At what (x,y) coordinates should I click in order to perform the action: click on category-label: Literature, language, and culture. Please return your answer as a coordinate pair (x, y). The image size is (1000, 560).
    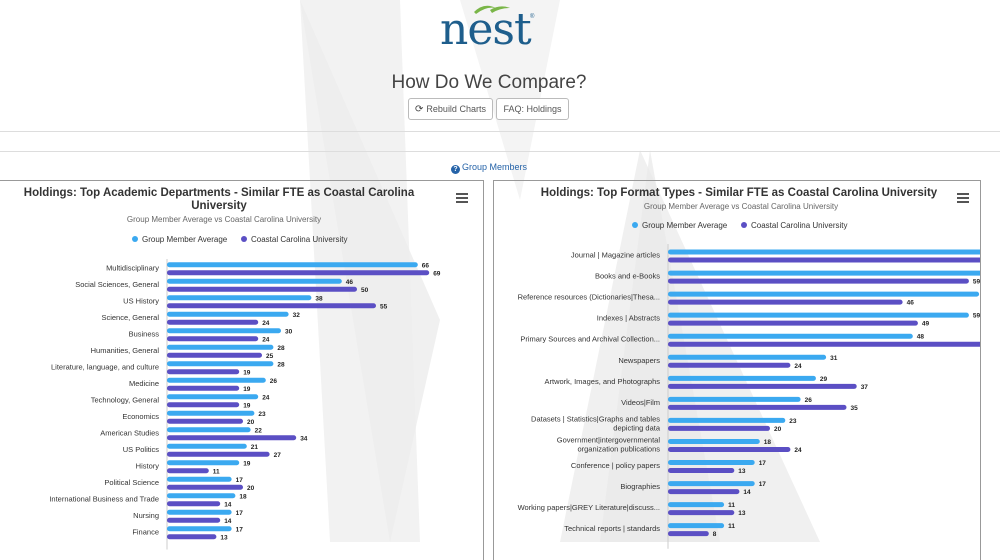
    Looking at the image, I should click on (105, 366).